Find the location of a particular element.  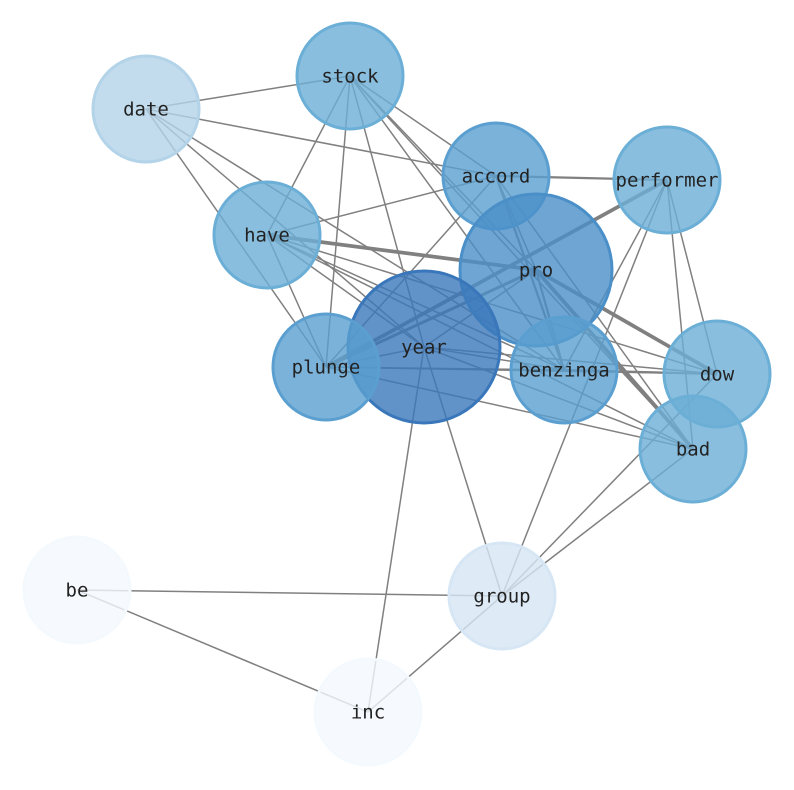

node-label-group: group is located at coordinates (501, 597).